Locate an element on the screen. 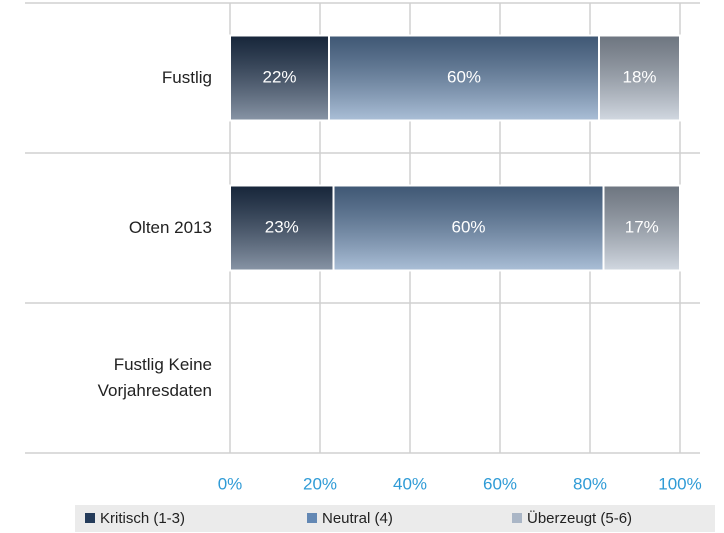 This screenshot has height=533, width=724. legend-label: Überzeugt (5-6) is located at coordinates (579, 518).